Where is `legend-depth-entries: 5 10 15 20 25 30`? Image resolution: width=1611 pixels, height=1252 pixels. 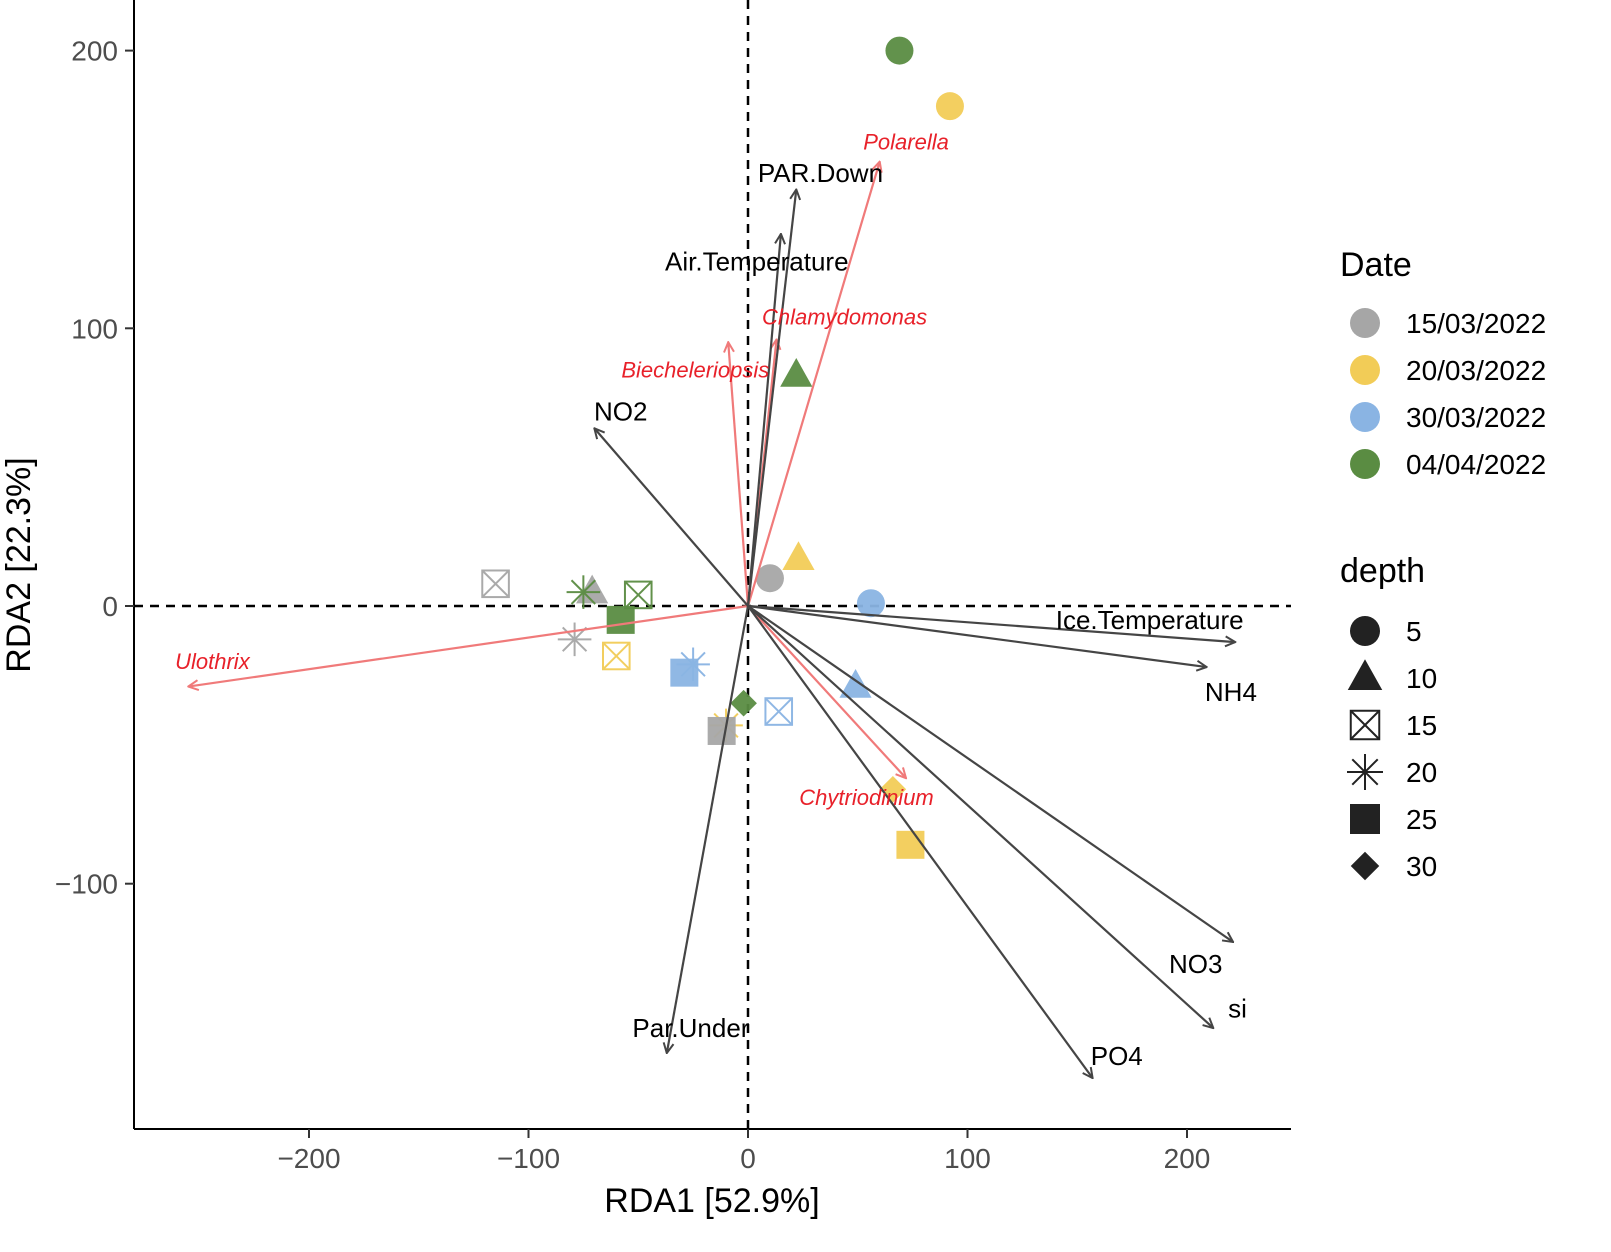
legend-depth-entries: 5 10 15 20 25 30 is located at coordinates (1392, 749).